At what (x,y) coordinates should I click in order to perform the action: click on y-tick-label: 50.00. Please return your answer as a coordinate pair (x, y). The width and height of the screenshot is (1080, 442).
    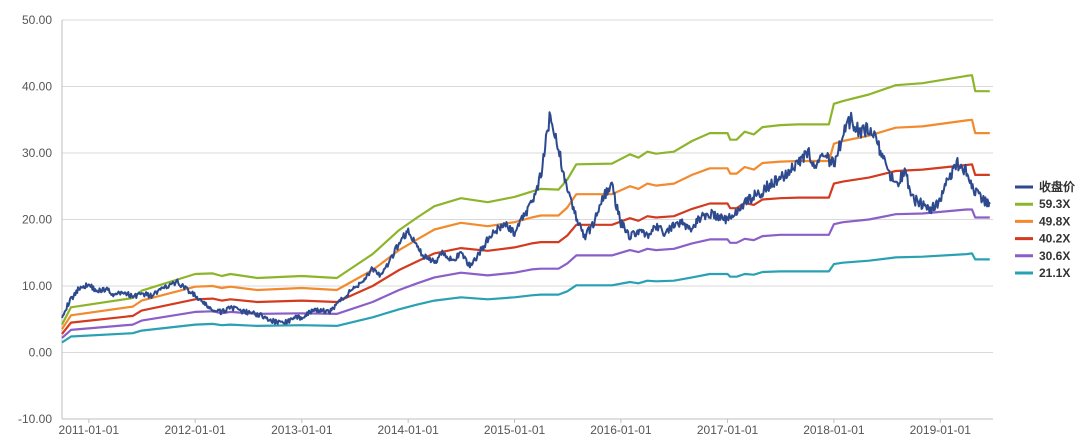
    Looking at the image, I should click on (37, 20).